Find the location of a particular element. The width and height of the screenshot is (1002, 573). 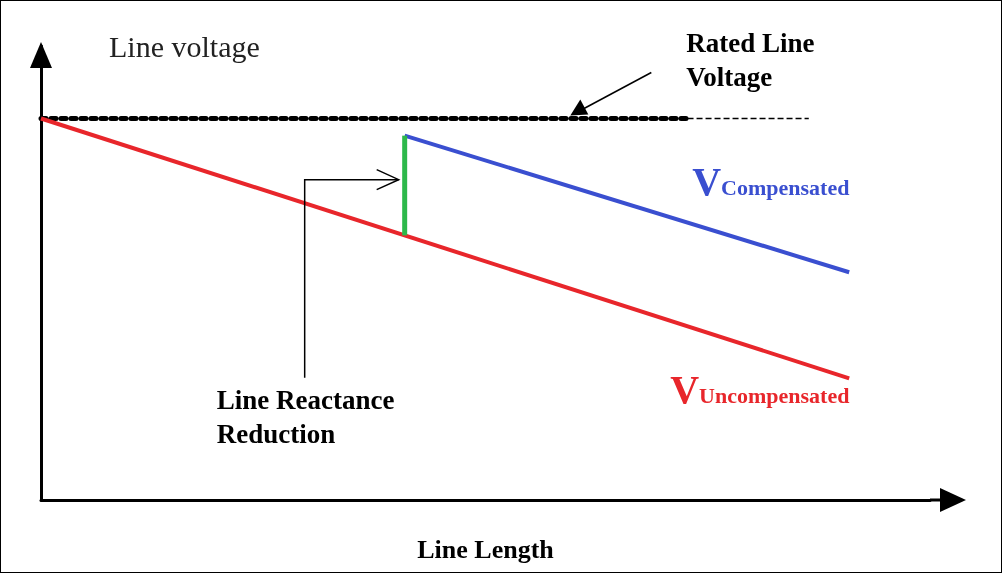

annotation: Line Reactance Reduction is located at coordinates (305, 417).